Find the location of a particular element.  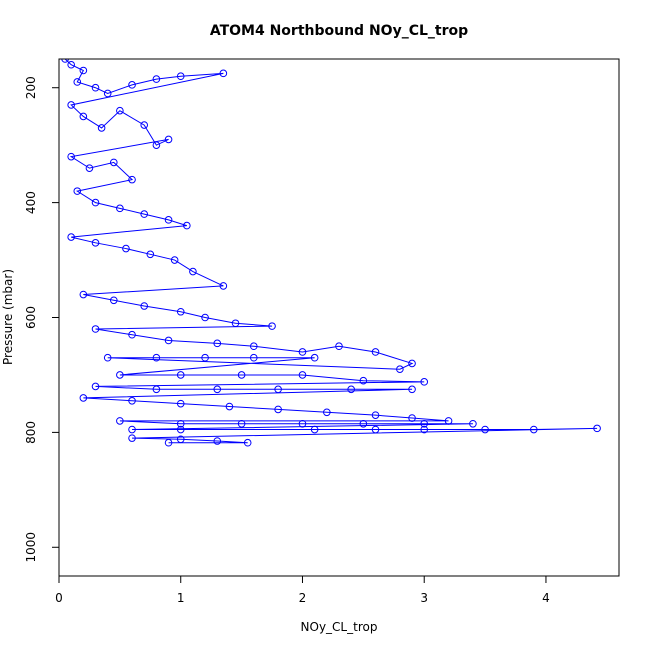

y-tick-label: 200 is located at coordinates (31, 87).